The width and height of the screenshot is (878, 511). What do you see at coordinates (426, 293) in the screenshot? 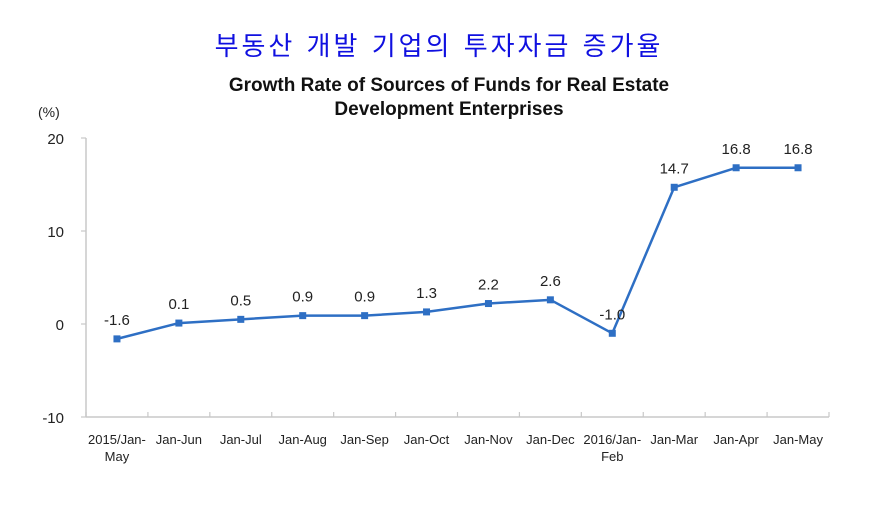
I see `data-label: 1.3` at bounding box center [426, 293].